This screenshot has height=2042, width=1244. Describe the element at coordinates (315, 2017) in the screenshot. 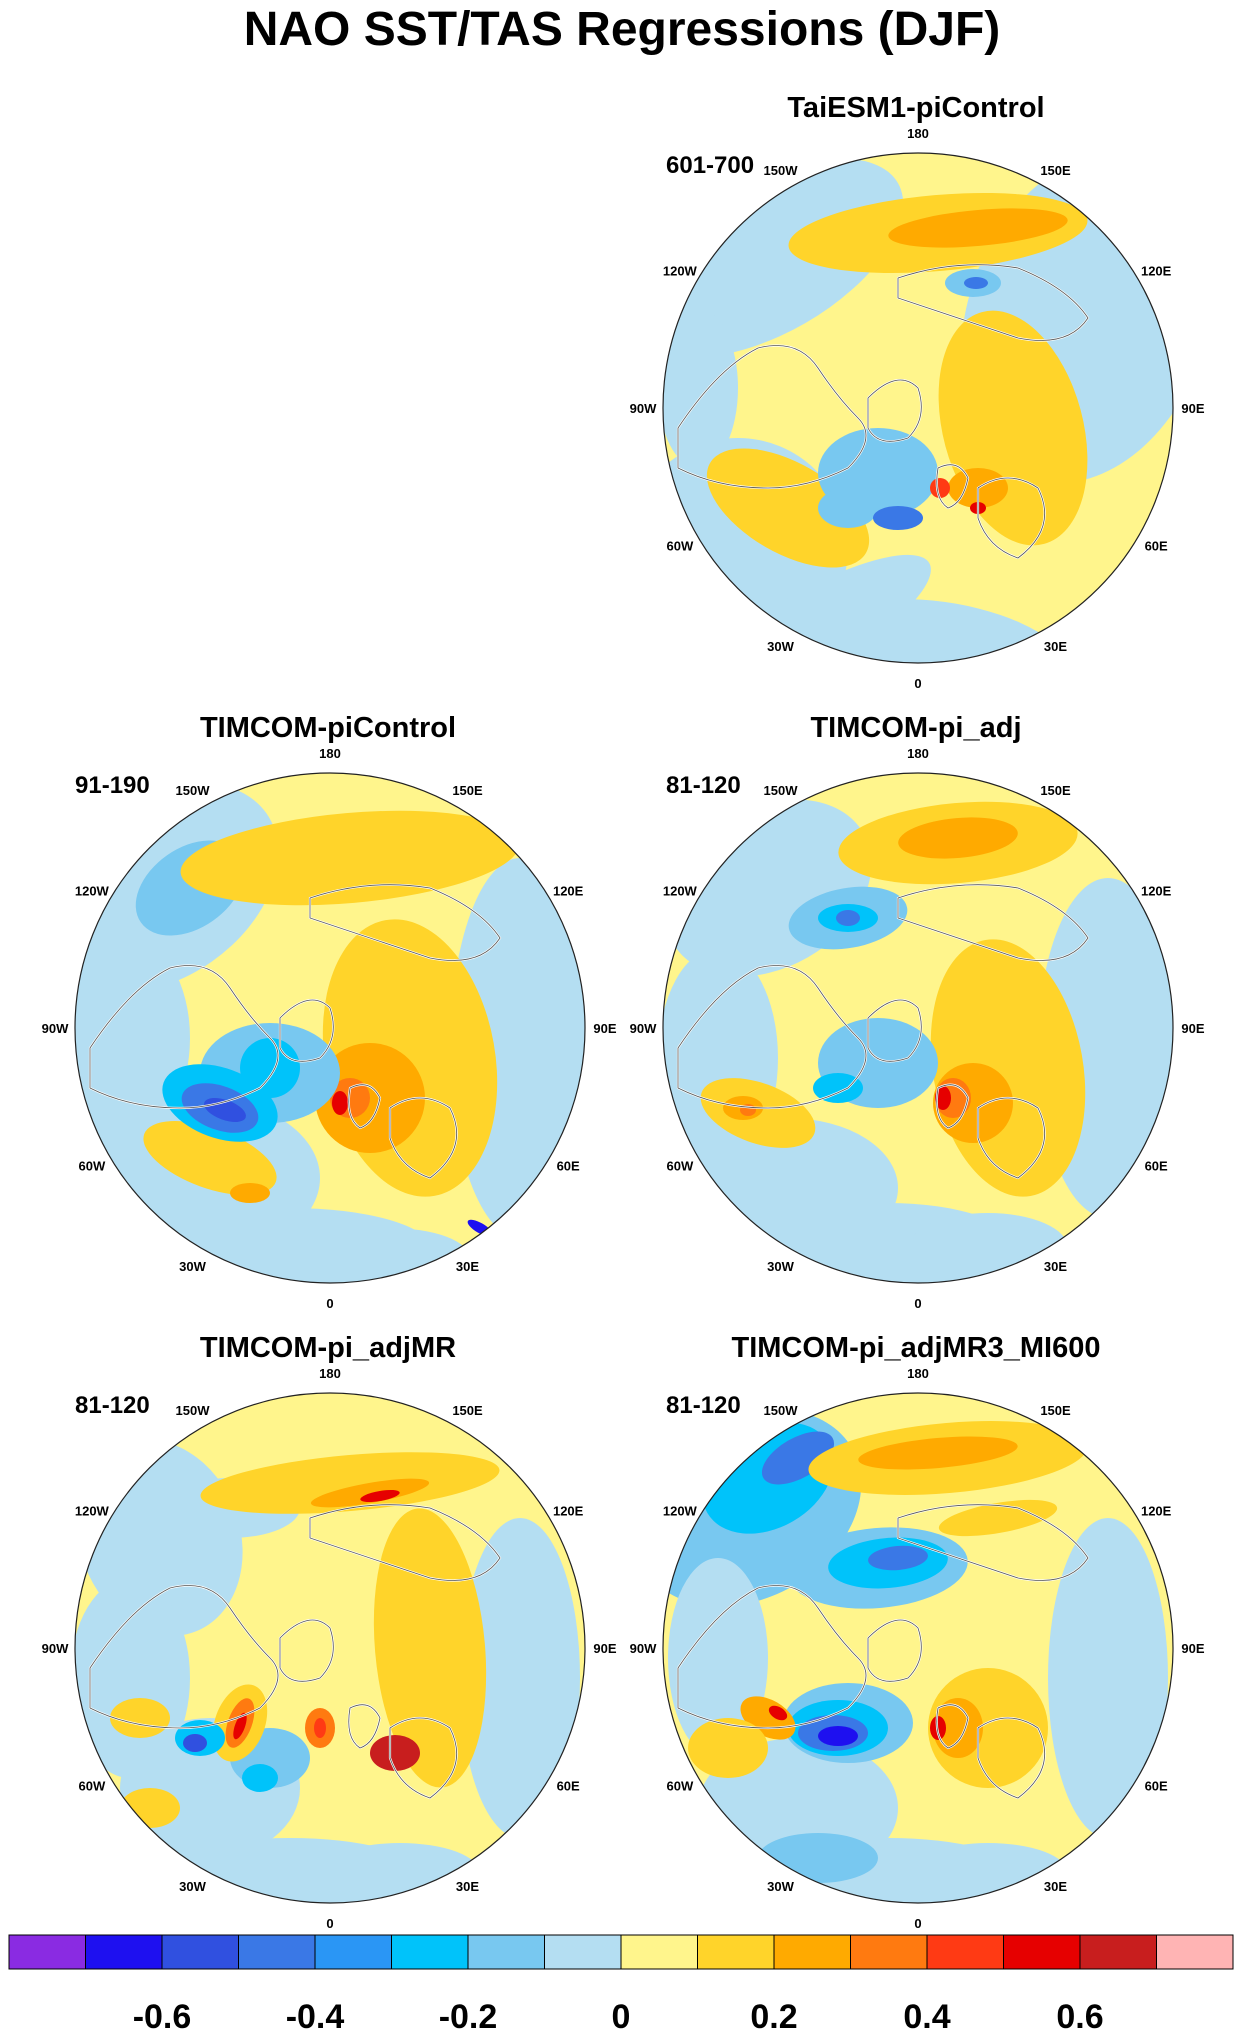

I see `colorbar-tick-label: -0.4` at that location.